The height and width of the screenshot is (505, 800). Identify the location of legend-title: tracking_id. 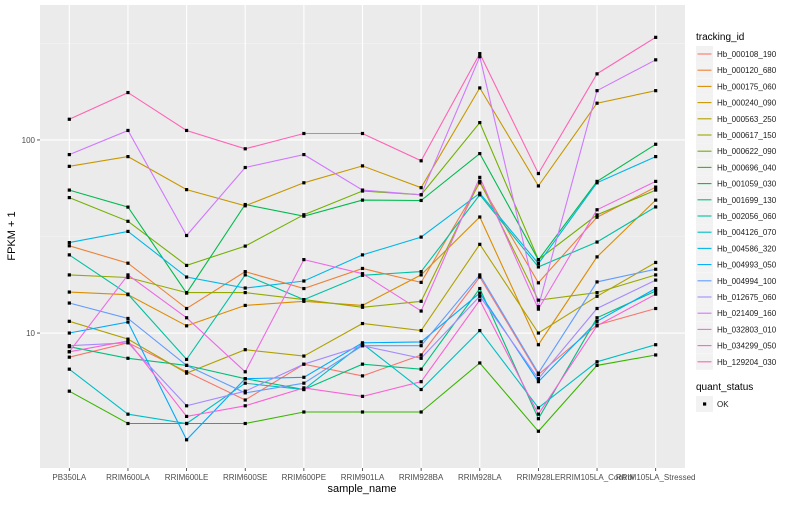
(720, 37).